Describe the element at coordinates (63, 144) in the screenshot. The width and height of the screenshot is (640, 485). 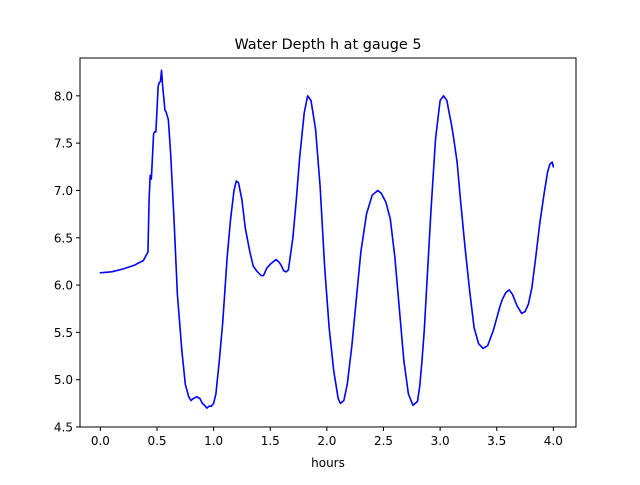
I see `y-tick-label: 7.5` at that location.